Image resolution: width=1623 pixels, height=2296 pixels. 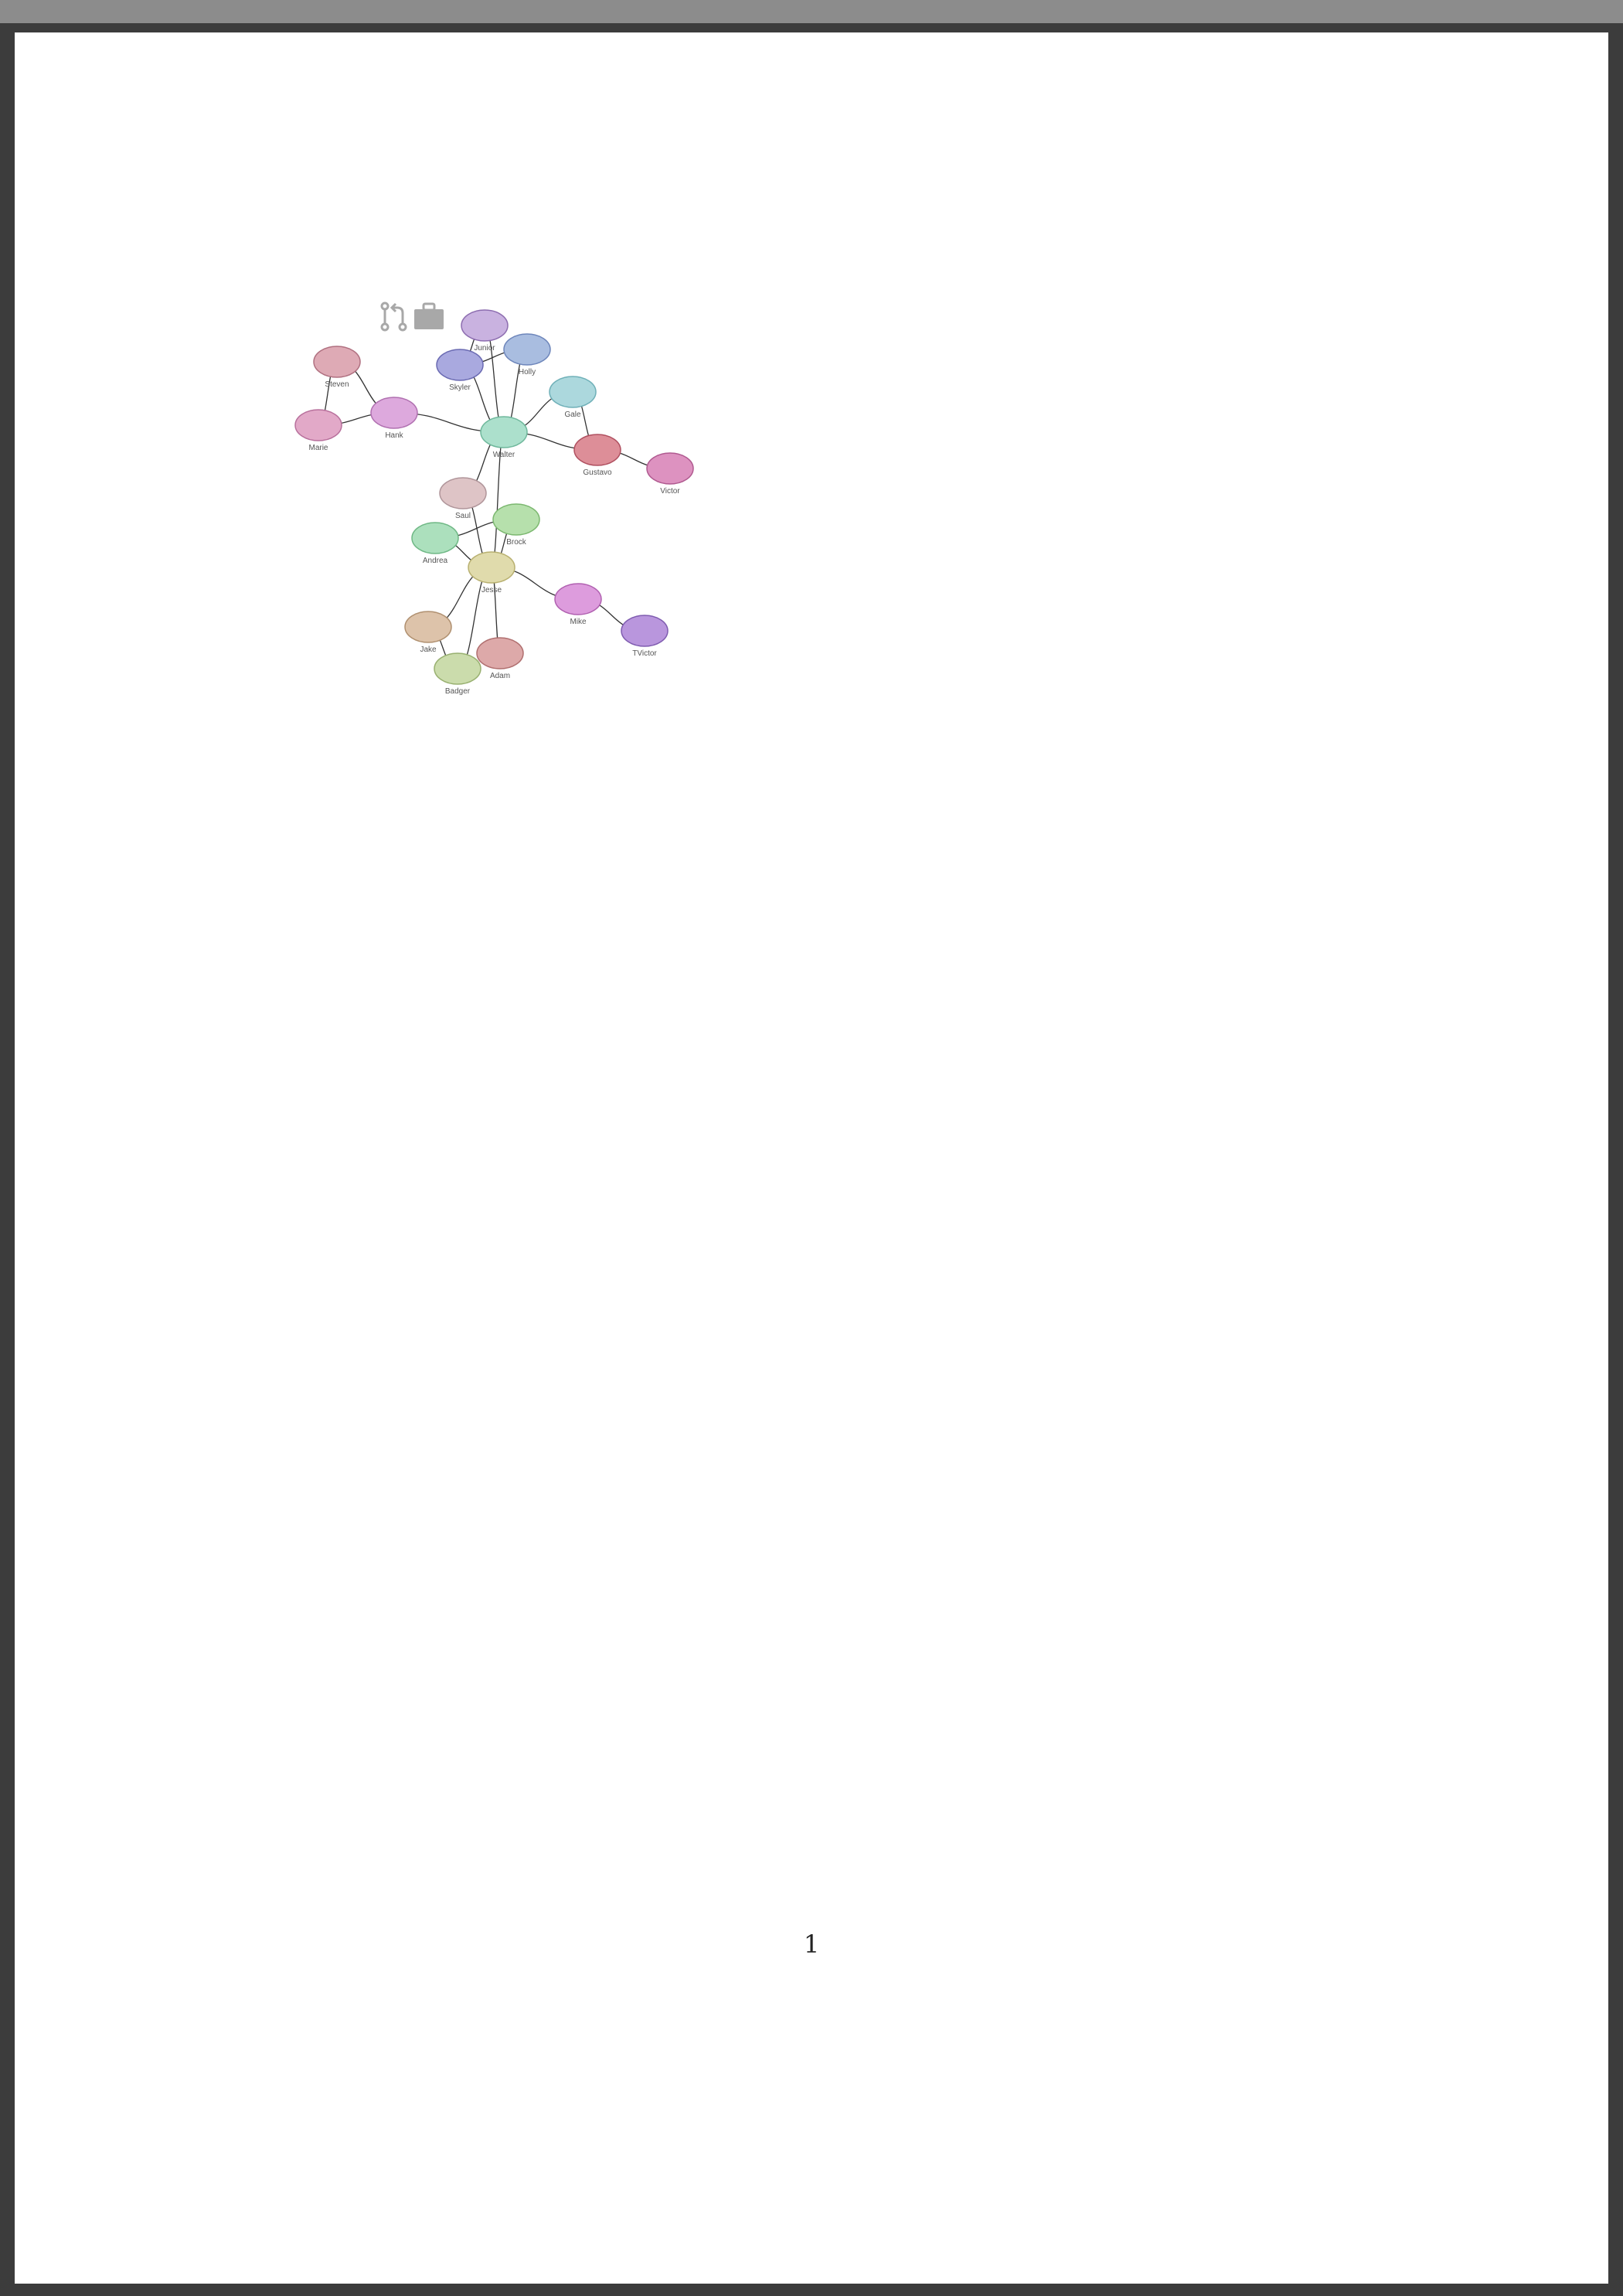 What do you see at coordinates (811, 11) in the screenshot?
I see `viewer-top-bar` at bounding box center [811, 11].